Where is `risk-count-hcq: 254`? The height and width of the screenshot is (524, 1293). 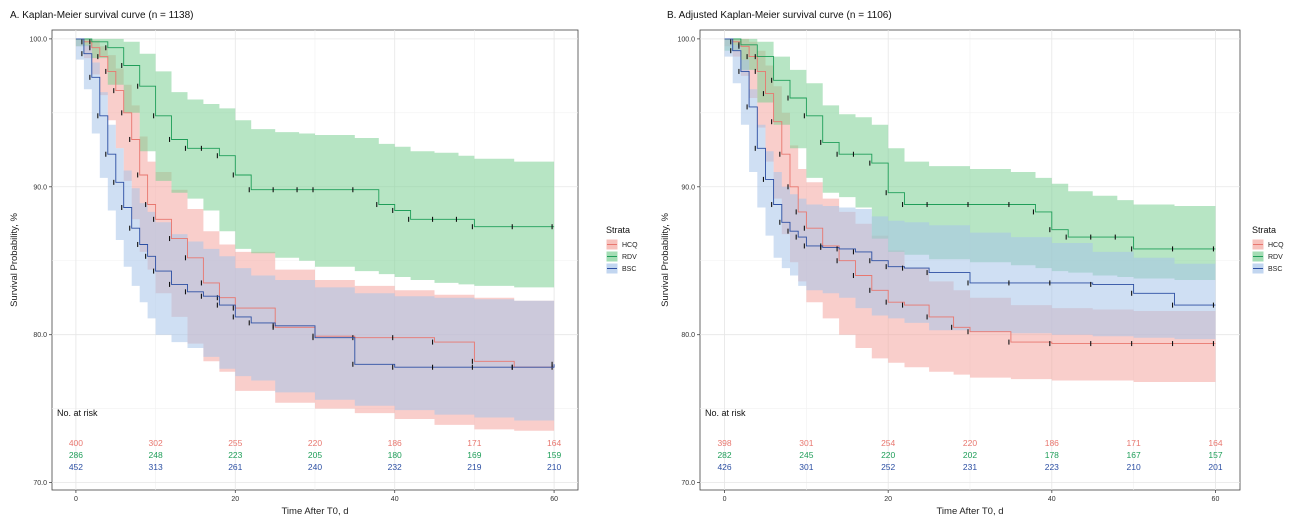 risk-count-hcq: 254 is located at coordinates (888, 443).